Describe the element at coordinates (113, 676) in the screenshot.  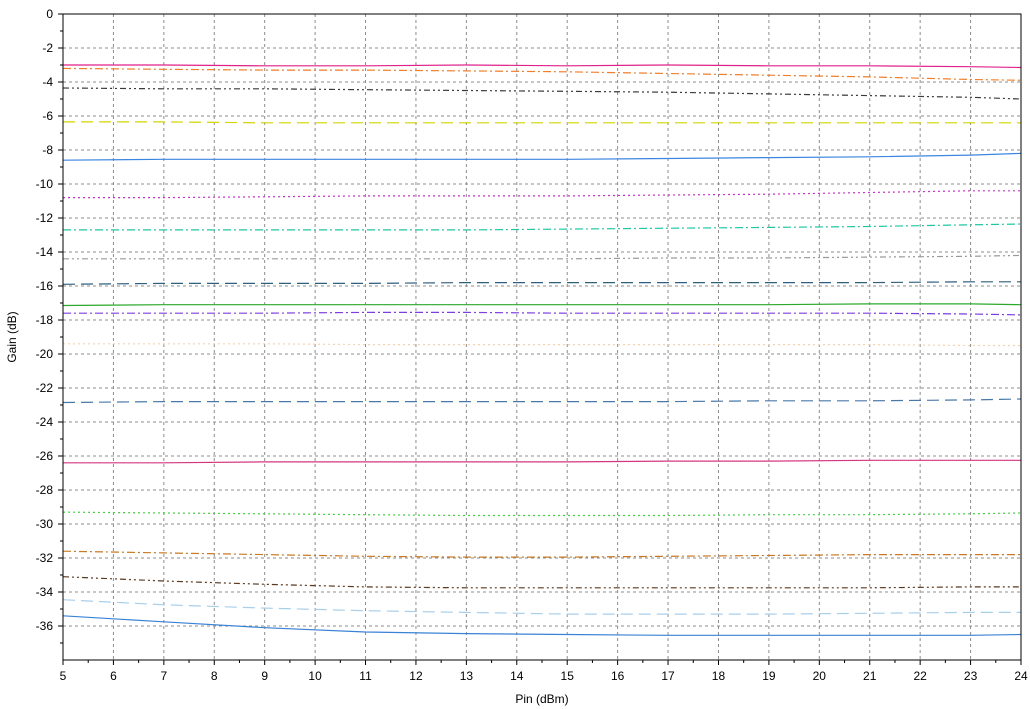
I see `x-tick-label: 6` at that location.